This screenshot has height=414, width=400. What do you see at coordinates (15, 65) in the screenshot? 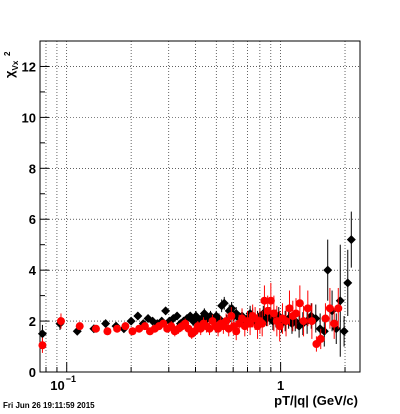
I see `y-axis-label-sub: Vx` at bounding box center [15, 65].